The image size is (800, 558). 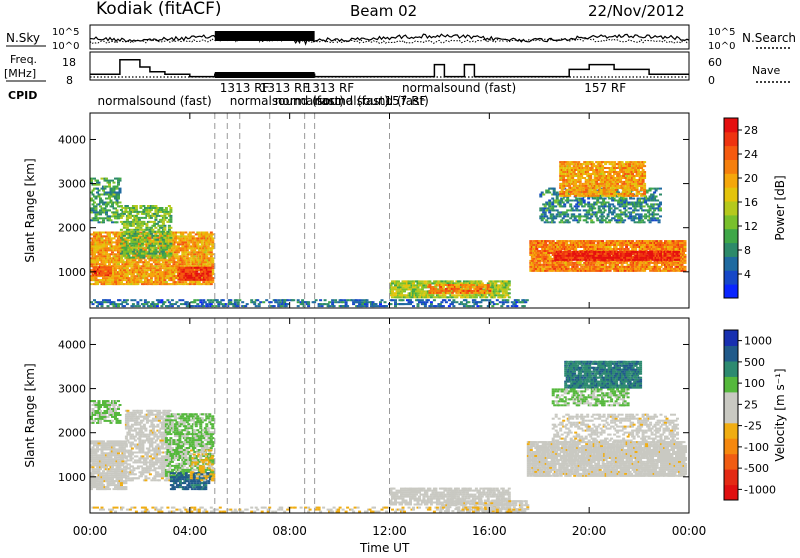 What do you see at coordinates (285, 88) in the screenshot?
I see `cpid-annotation: 1313 RF` at bounding box center [285, 88].